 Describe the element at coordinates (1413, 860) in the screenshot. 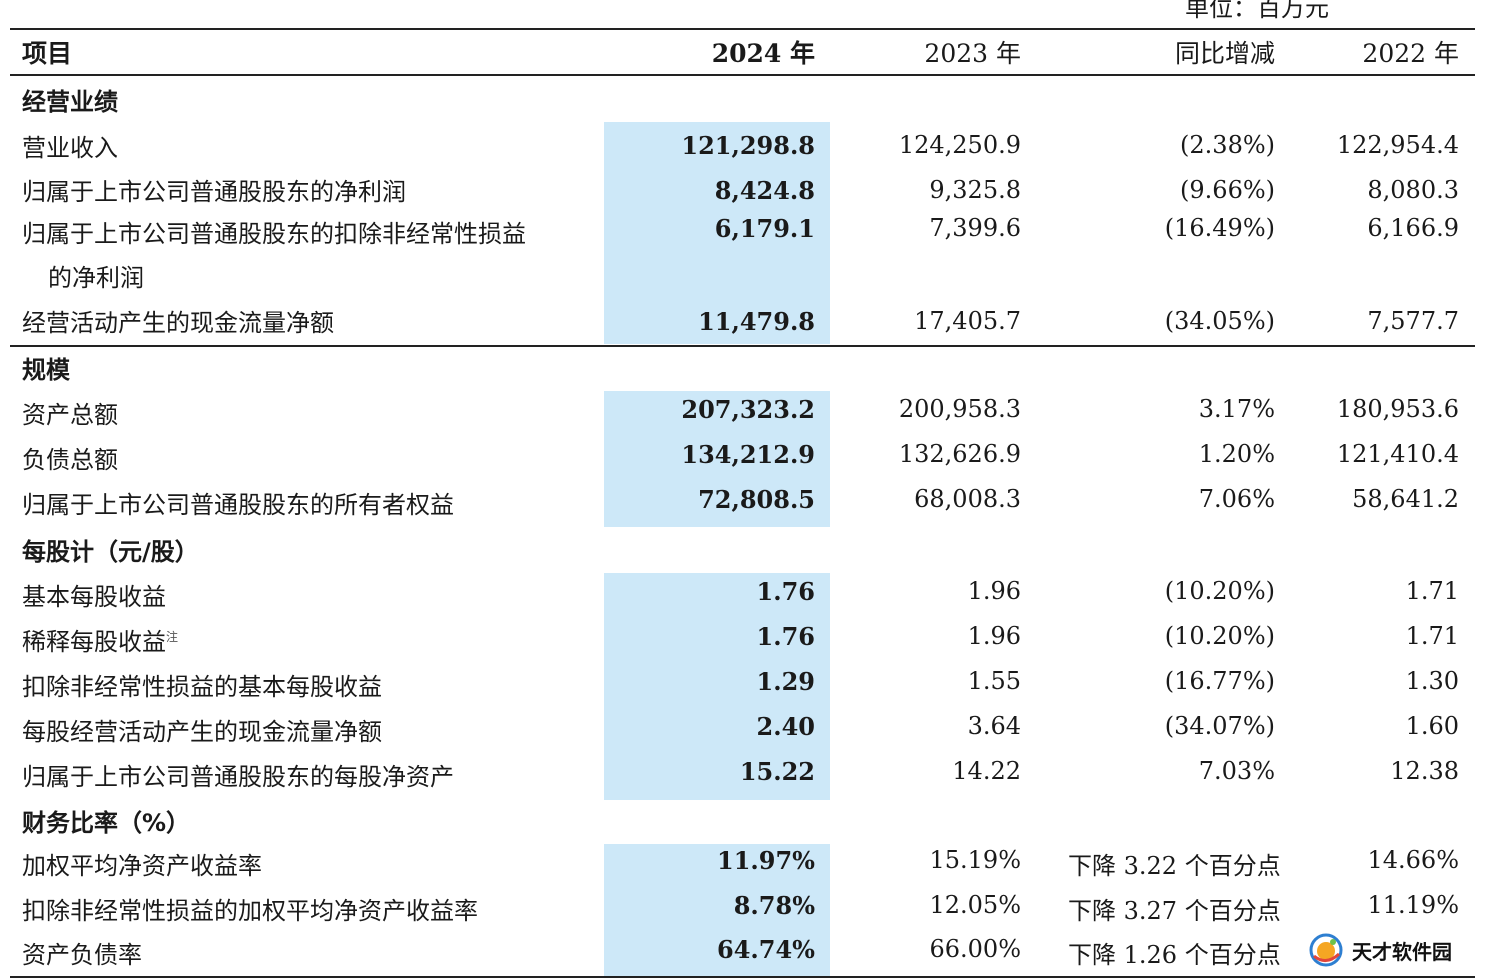

I see `cell-2022: 14.66%` at that location.